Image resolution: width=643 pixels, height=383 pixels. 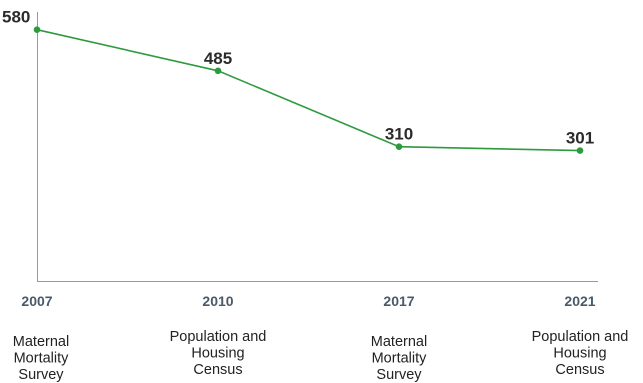 What do you see at coordinates (399, 134) in the screenshot?
I see `data-label-2017: 310` at bounding box center [399, 134].